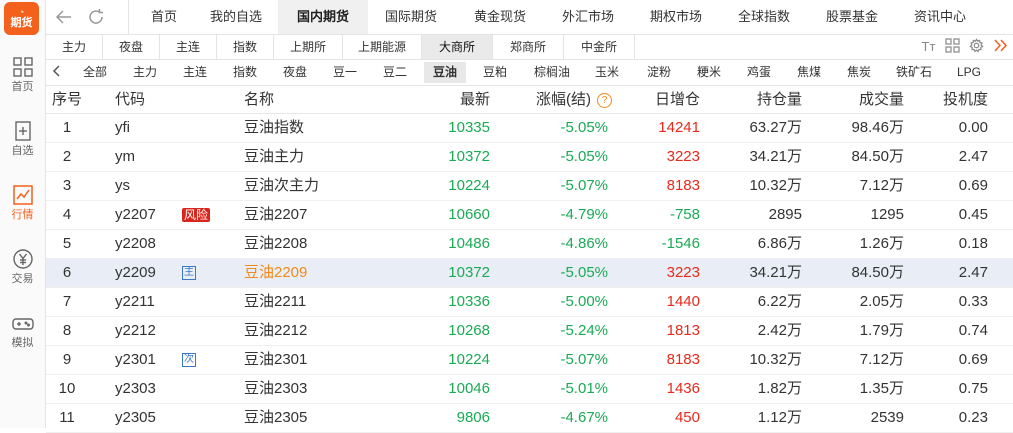  What do you see at coordinates (858, 72) in the screenshot?
I see `cat-coke: 焦炭` at bounding box center [858, 72].